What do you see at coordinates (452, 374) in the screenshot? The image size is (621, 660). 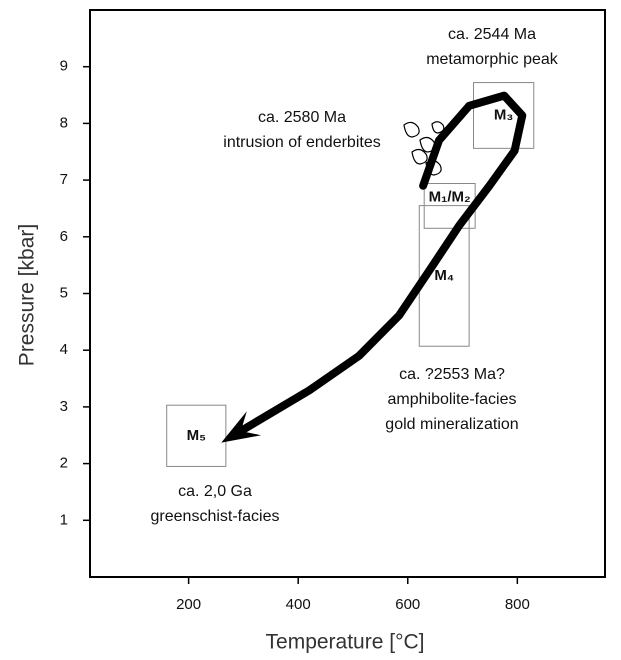 I see `annotation: ca. ?2553 Ma?` at bounding box center [452, 374].